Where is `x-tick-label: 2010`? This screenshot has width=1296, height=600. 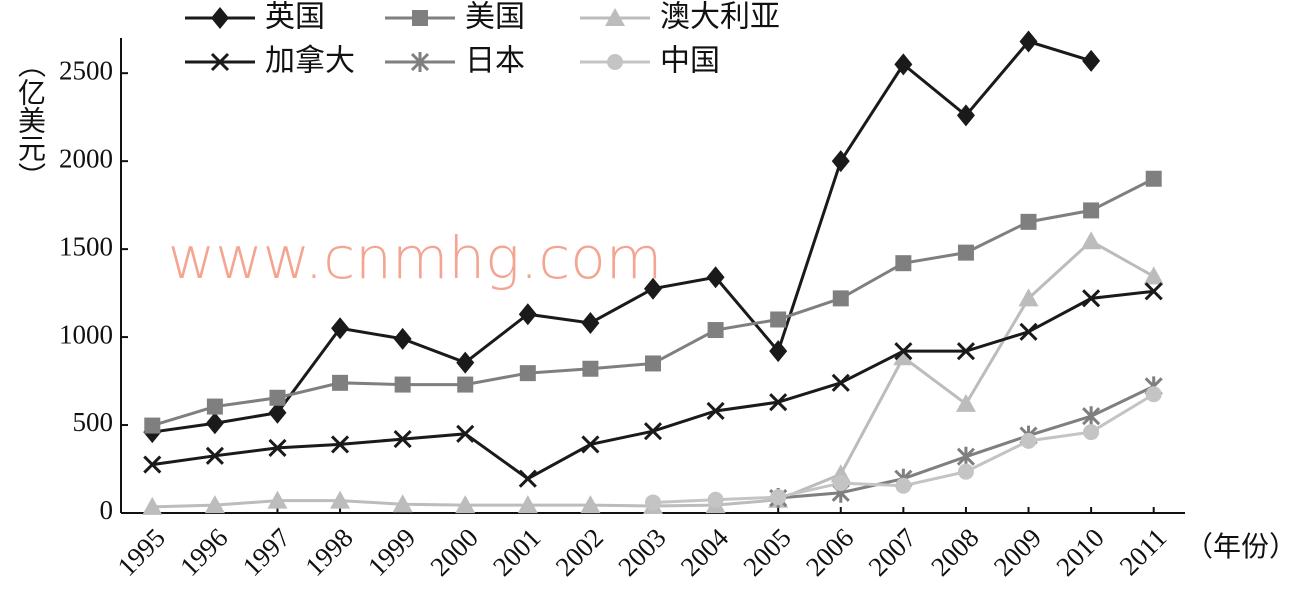 x-tick-label: 2010 is located at coordinates (1079, 551).